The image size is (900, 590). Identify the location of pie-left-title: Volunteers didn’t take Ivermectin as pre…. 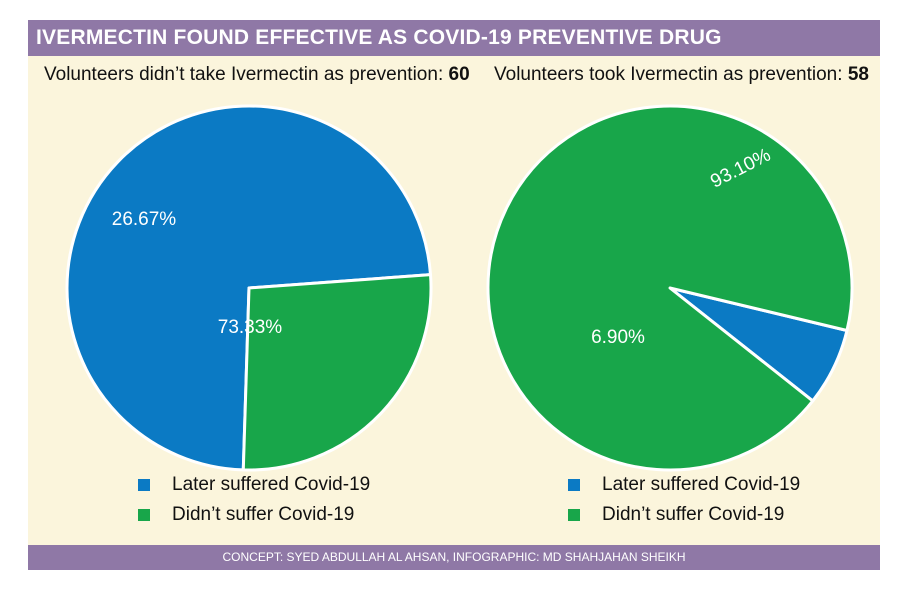
(257, 75).